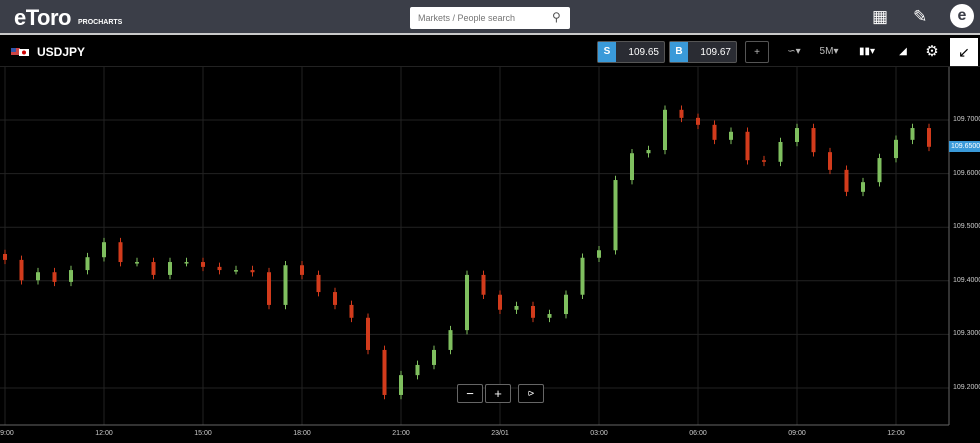 The width and height of the screenshot is (980, 443). What do you see at coordinates (966, 227) in the screenshot?
I see `y-tick-label: 109.5000` at bounding box center [966, 227].